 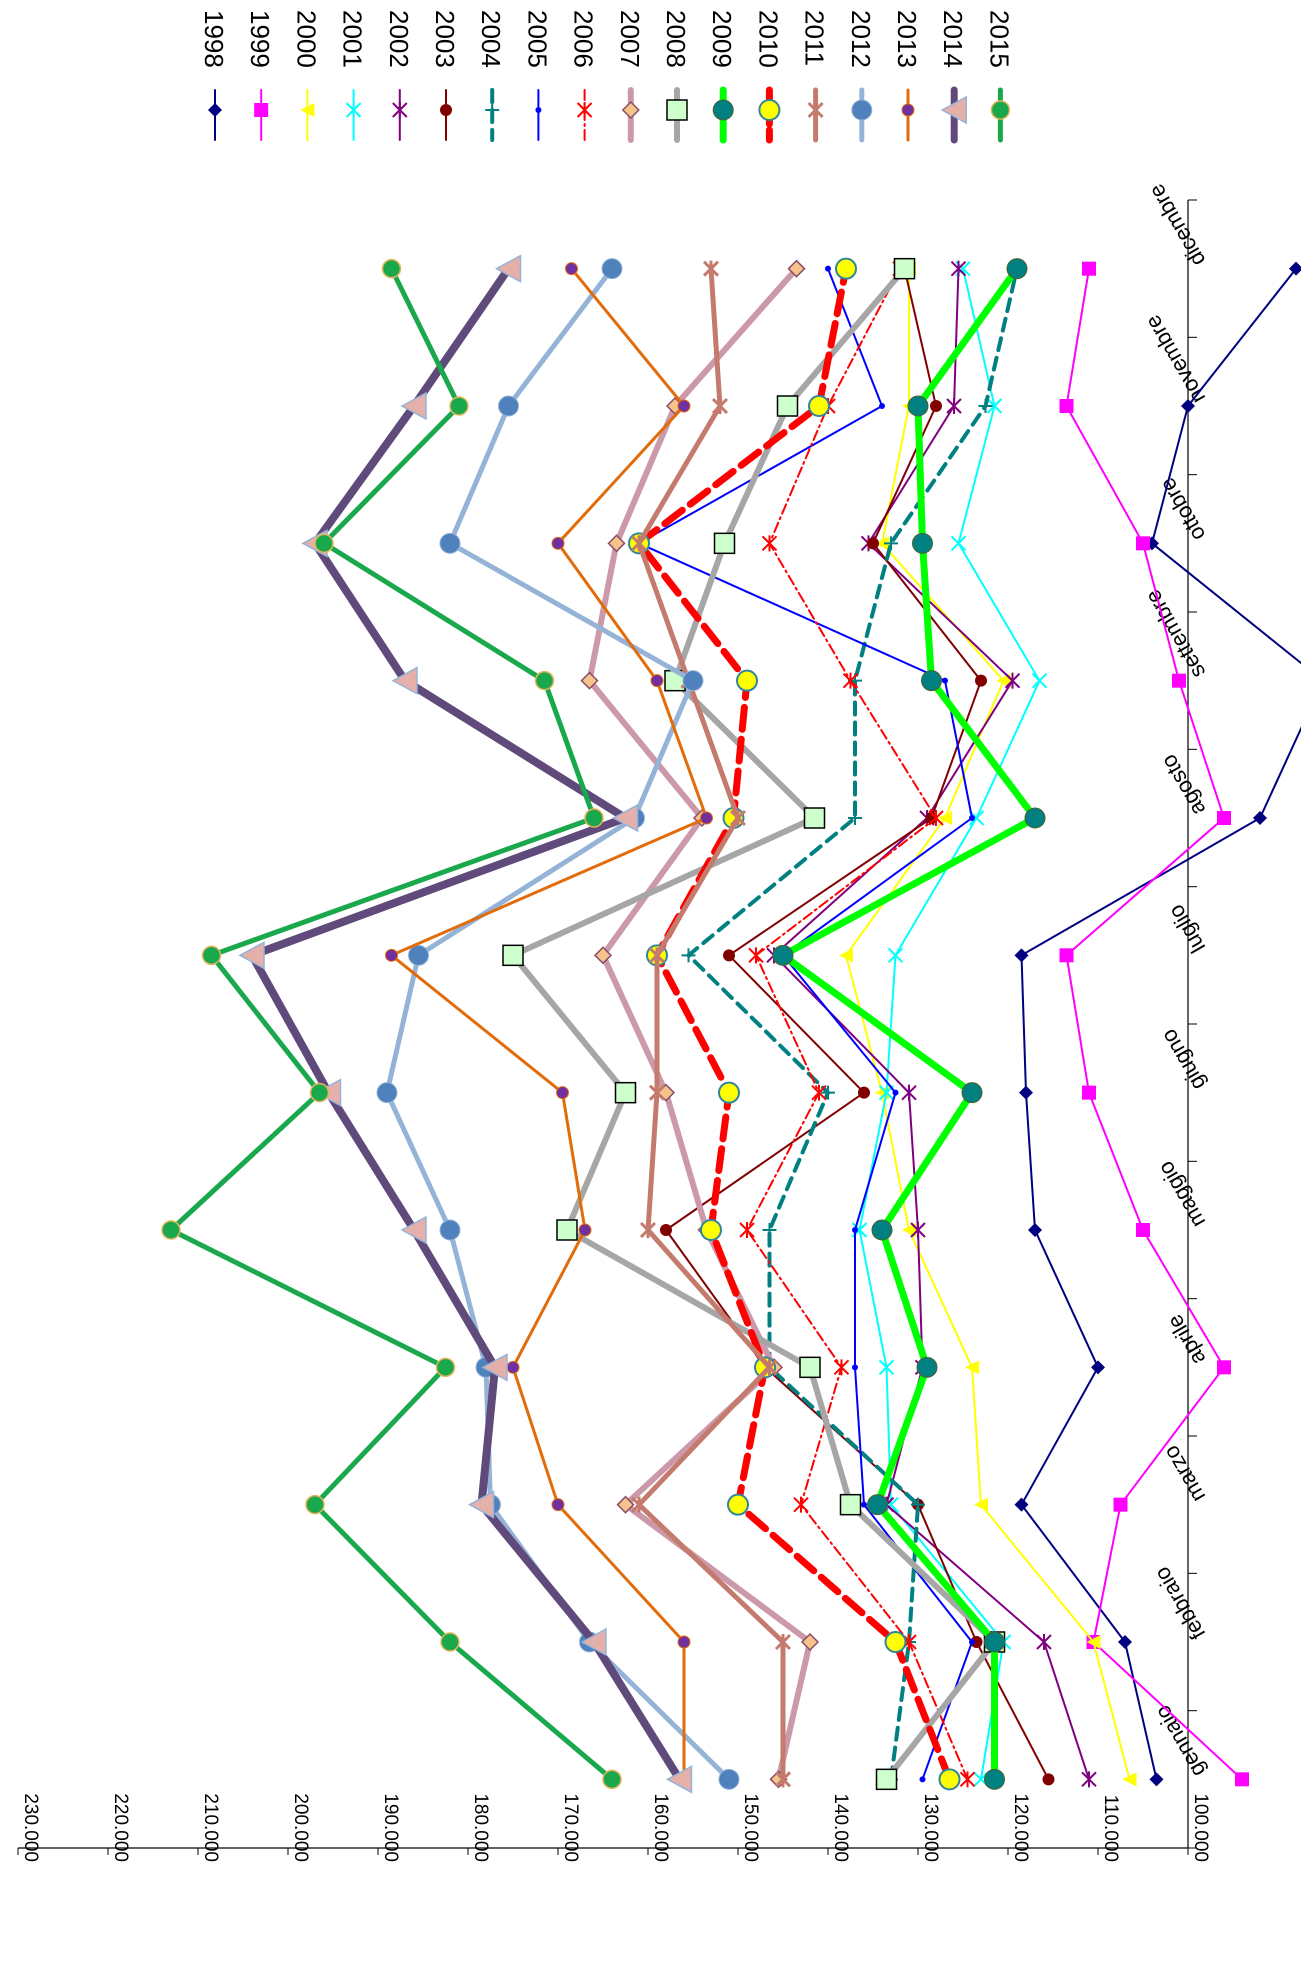 What do you see at coordinates (783, 1642) in the screenshot?
I see `data-point-2011-febbraio` at bounding box center [783, 1642].